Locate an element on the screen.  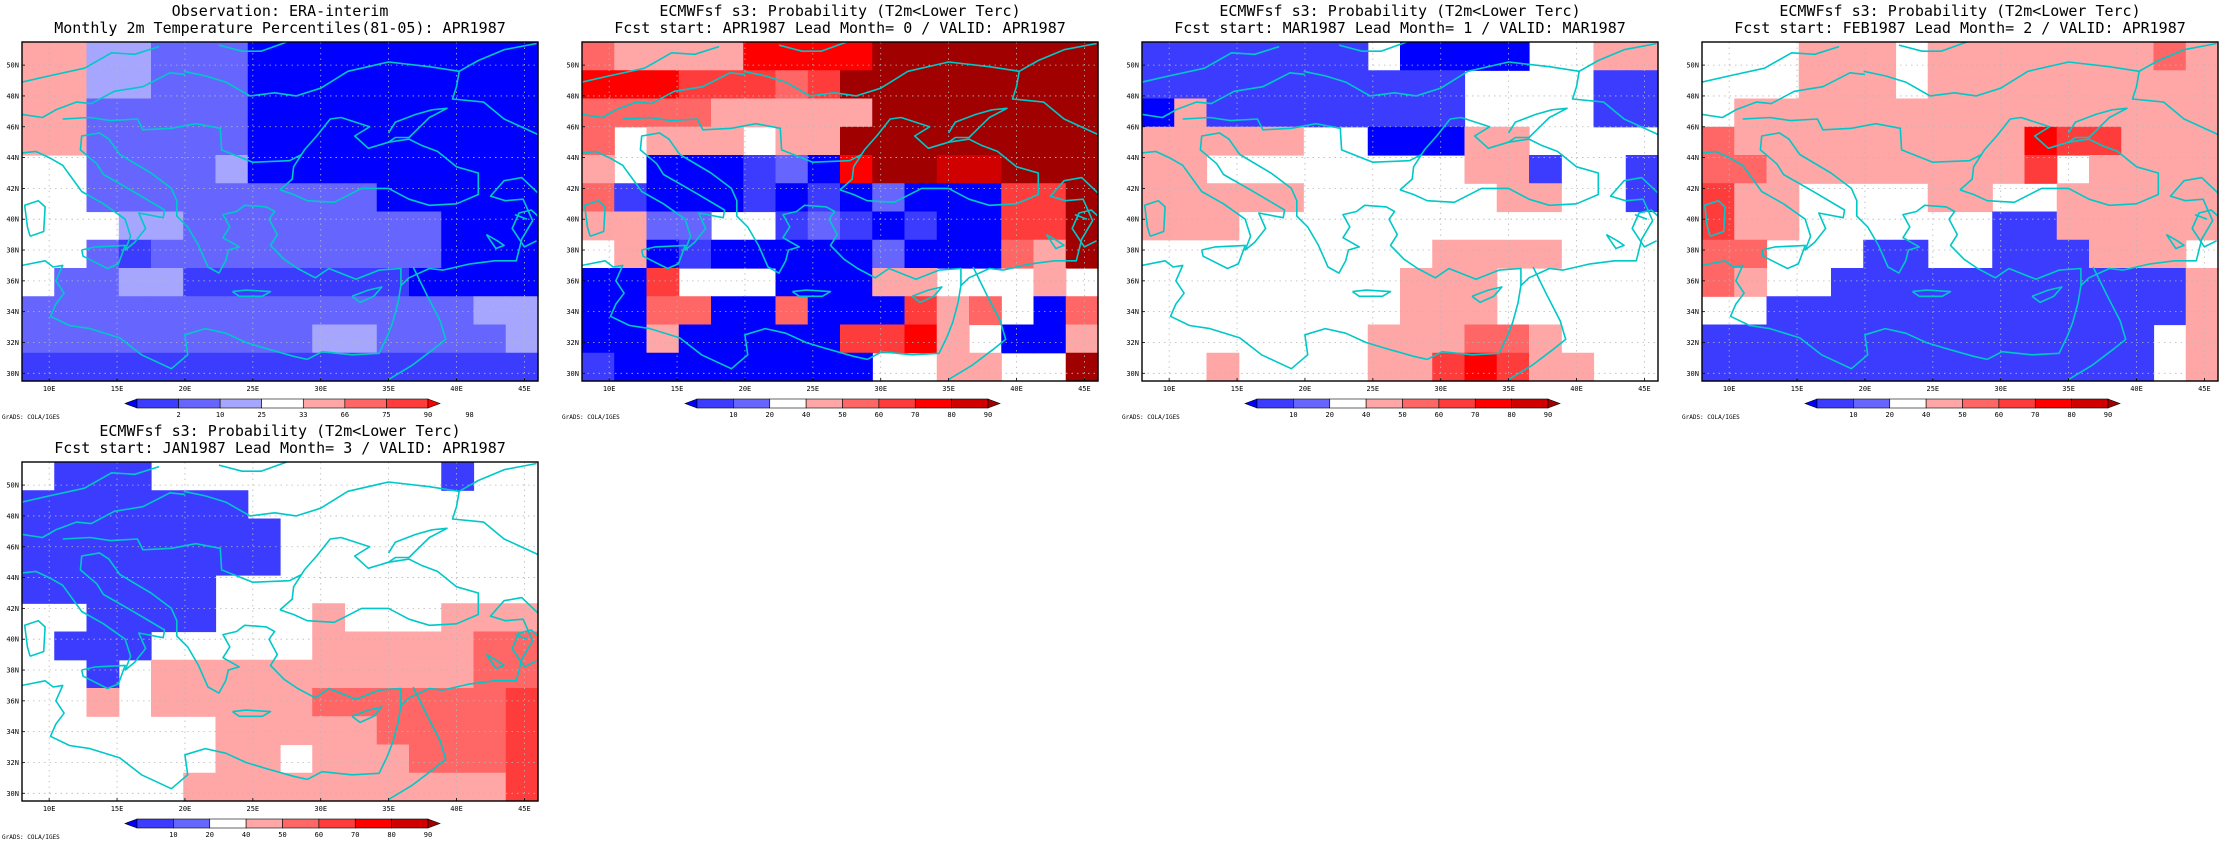
graticule is located at coordinates (1960, 211).